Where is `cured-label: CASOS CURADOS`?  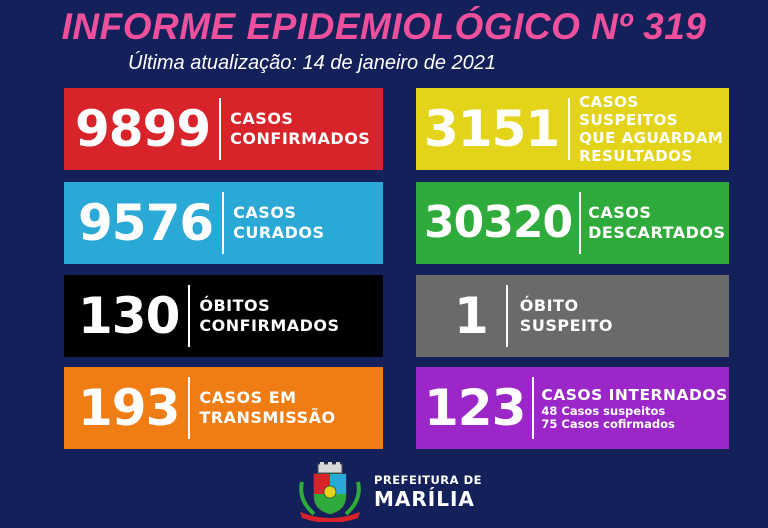 cured-label: CASOS CURADOS is located at coordinates (279, 222).